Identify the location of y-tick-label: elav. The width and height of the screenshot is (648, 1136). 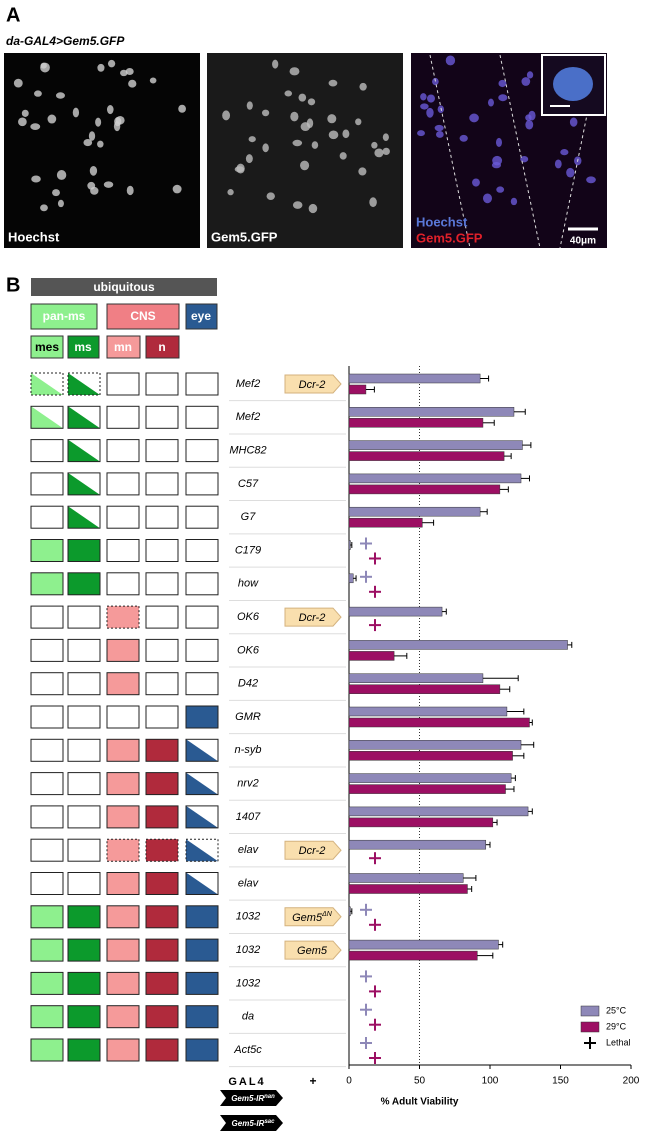
(249, 850).